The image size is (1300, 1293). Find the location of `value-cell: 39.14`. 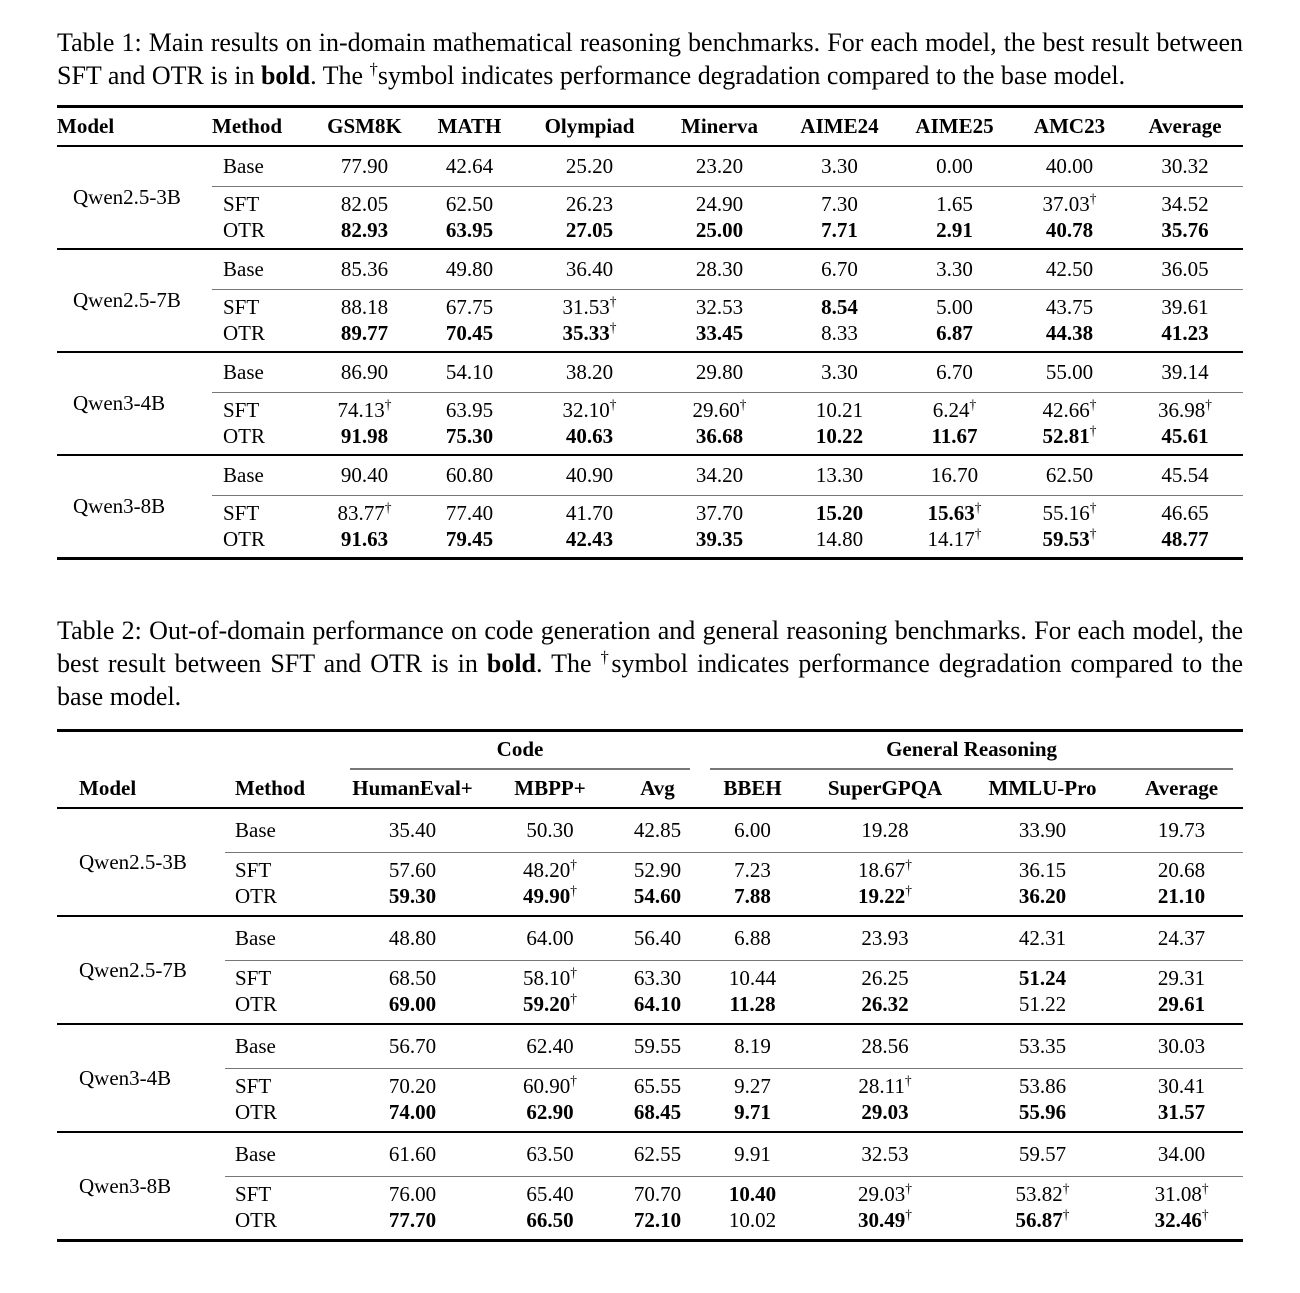

value-cell: 39.14 is located at coordinates (1185, 372).